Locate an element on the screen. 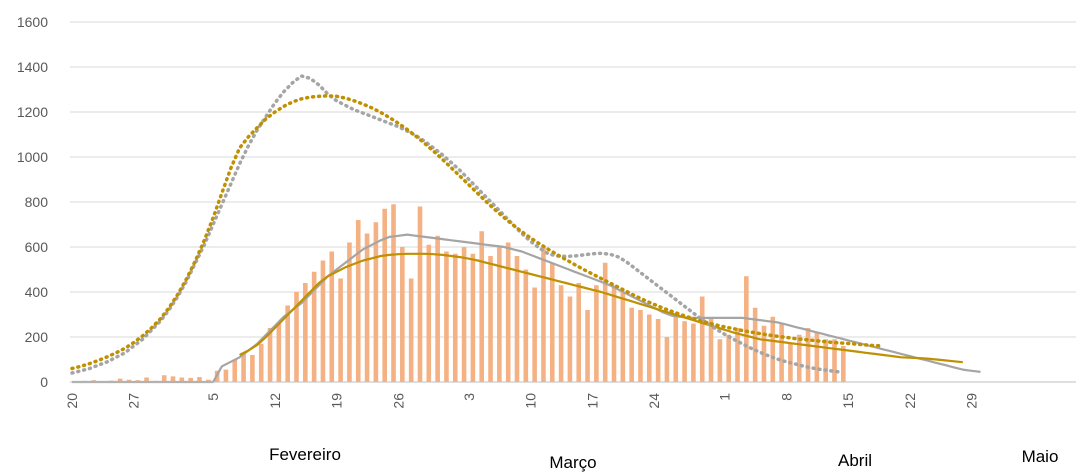 This screenshot has width=1076, height=476. y-tick-label: 1600 is located at coordinates (32, 22).